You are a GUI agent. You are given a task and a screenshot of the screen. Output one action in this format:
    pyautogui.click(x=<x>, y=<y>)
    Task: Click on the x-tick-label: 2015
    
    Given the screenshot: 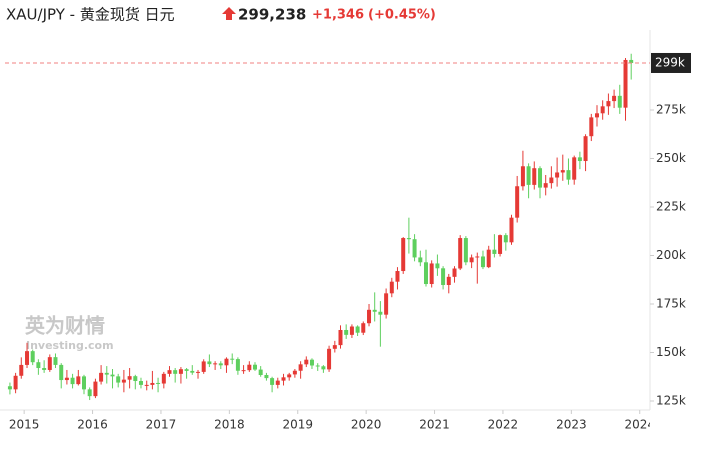 What is the action you would take?
    pyautogui.click(x=24, y=425)
    